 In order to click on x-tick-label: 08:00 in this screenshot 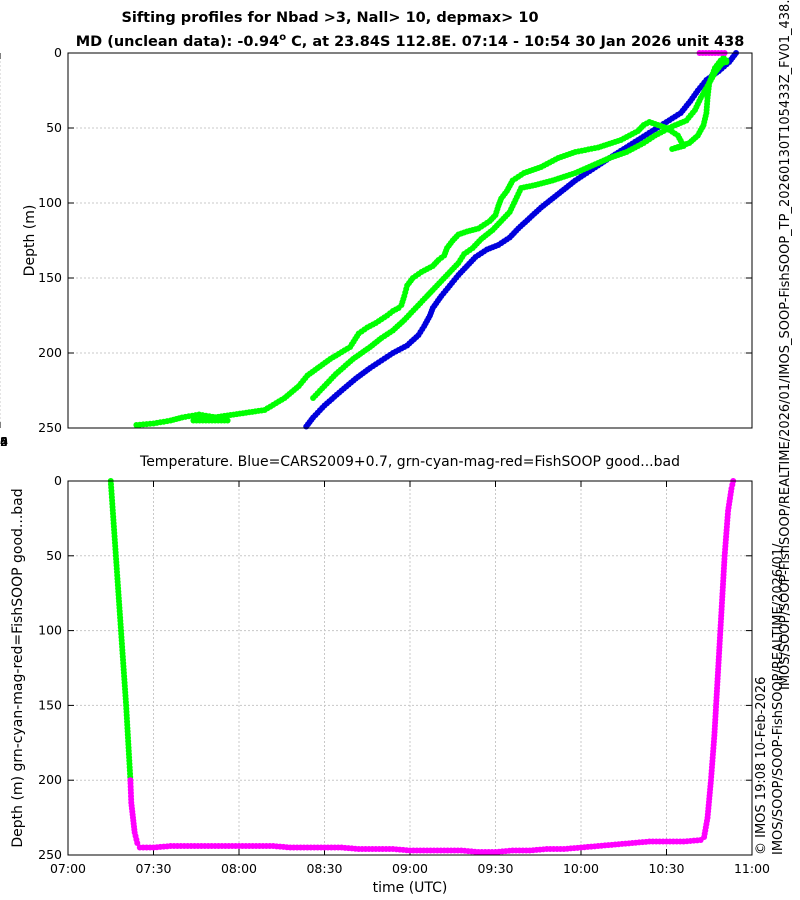, I will do `click(239, 868)`.